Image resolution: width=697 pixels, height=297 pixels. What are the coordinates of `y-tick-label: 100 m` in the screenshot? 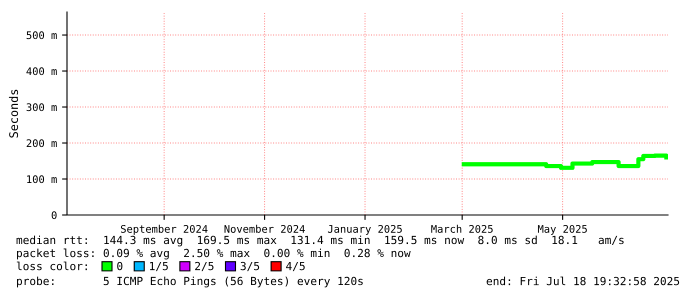 It's located at (42, 179).